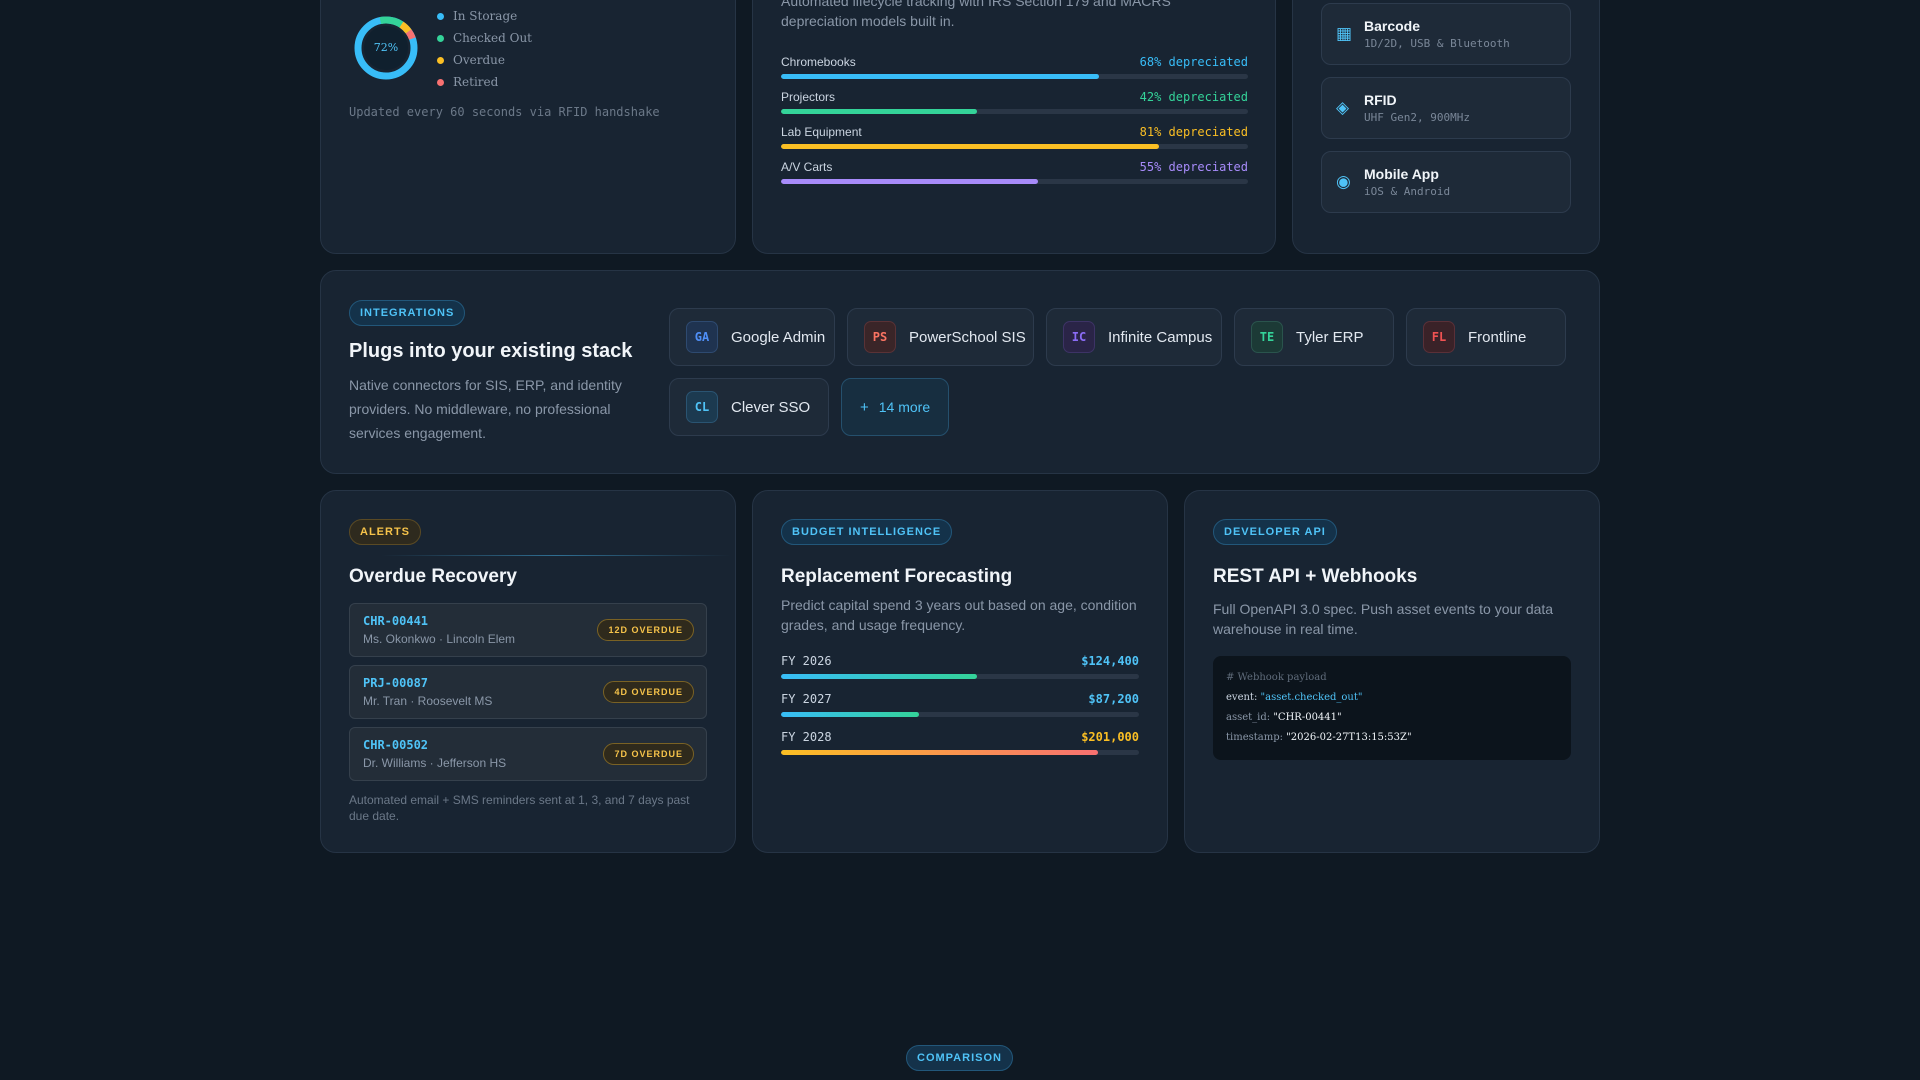 This screenshot has height=1080, width=1920. I want to click on asset-id: CHR-00441, so click(396, 621).